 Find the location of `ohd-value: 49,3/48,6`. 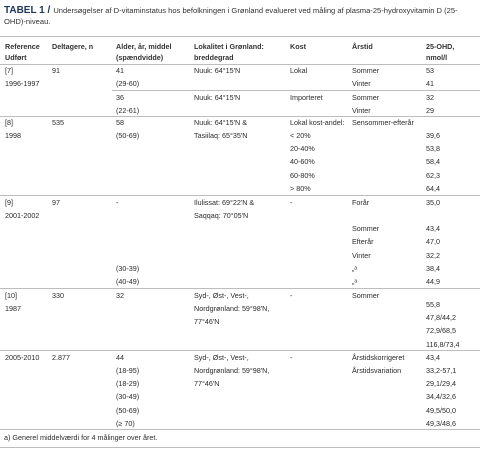

ohd-value: 49,3/48,6 is located at coordinates (441, 423).